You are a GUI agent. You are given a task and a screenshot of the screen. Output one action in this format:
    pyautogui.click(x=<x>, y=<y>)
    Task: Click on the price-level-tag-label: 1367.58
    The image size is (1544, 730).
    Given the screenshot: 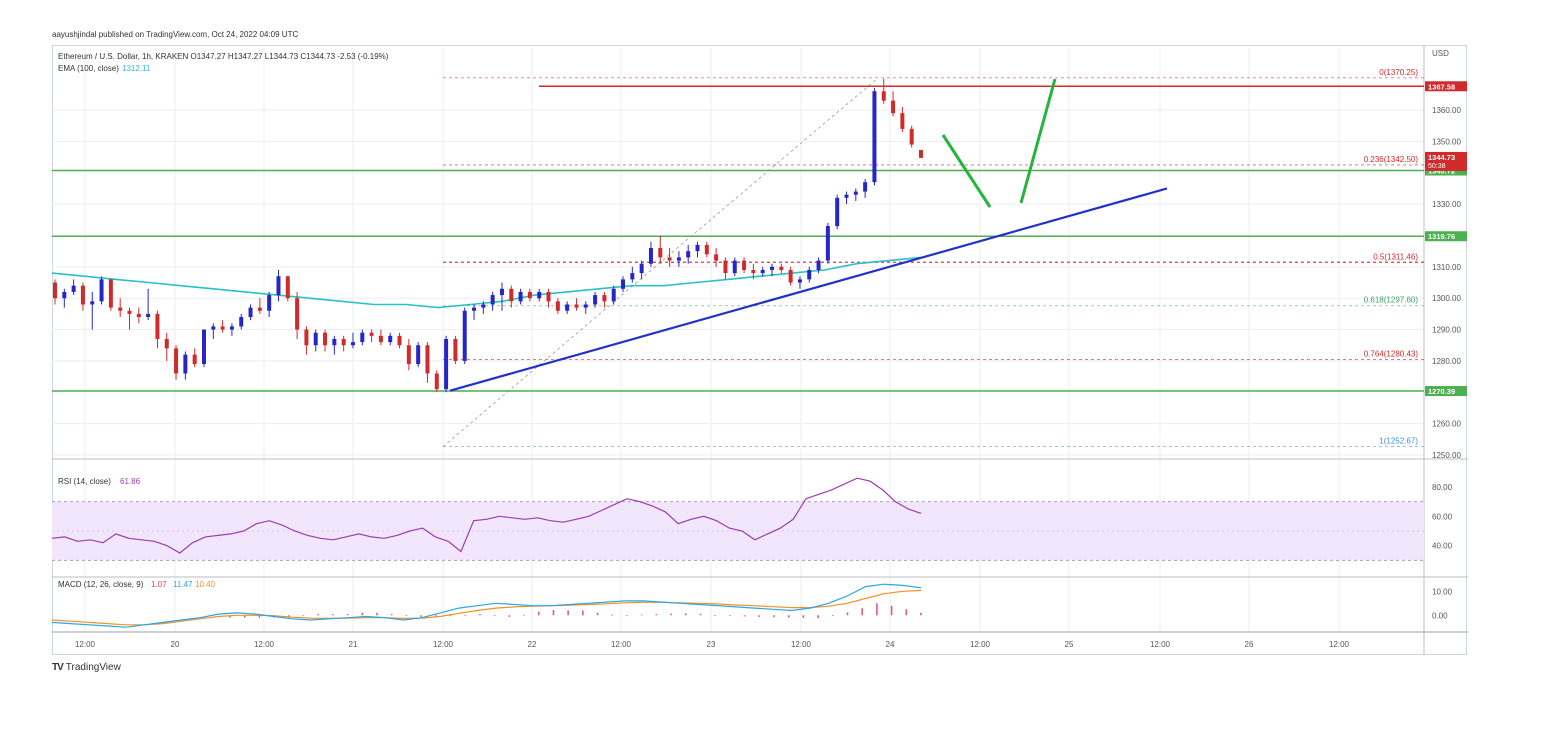 What is the action you would take?
    pyautogui.click(x=1441, y=86)
    